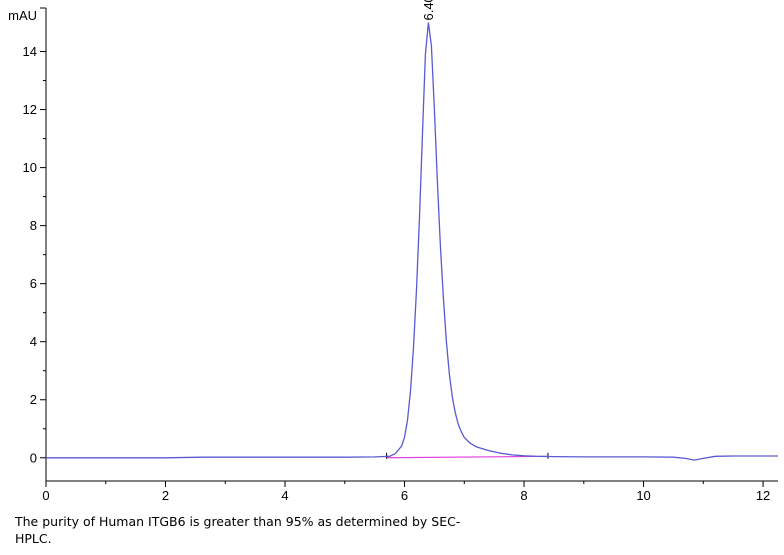 The image size is (784, 555). Describe the element at coordinates (284, 495) in the screenshot. I see `x-tick-label: 4` at that location.